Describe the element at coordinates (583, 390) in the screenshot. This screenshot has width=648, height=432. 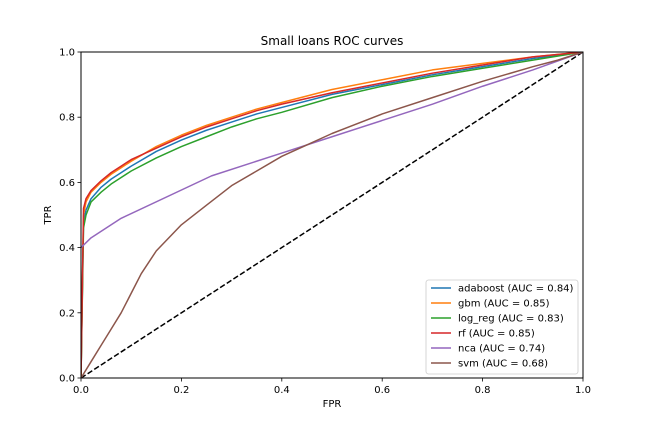
I see `x-tick-label: 1.0` at that location.